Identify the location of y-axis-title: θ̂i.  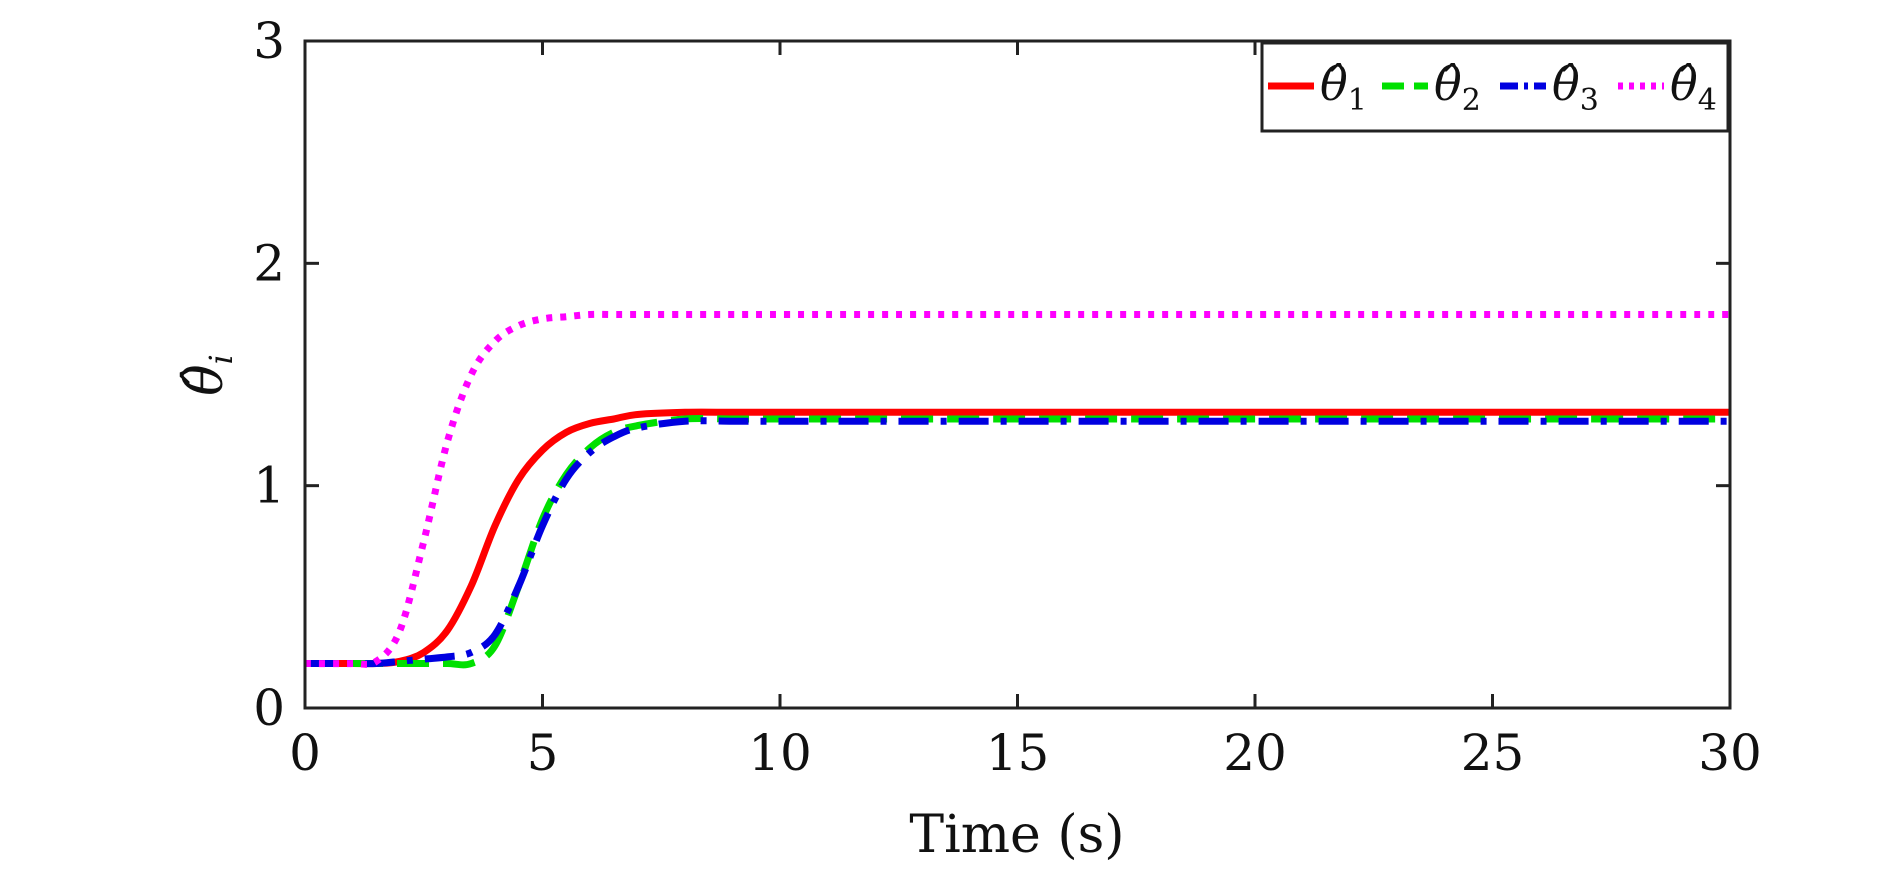
(207, 375).